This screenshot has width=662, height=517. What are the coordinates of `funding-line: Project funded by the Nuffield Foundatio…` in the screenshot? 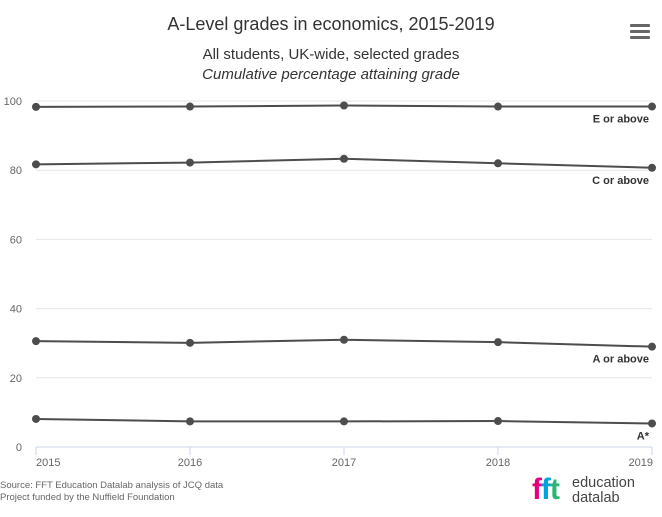 It's located at (87, 497).